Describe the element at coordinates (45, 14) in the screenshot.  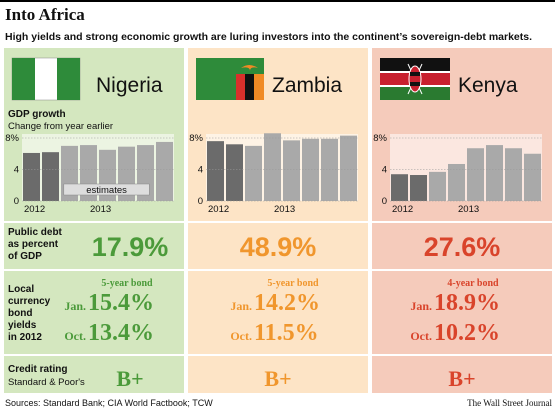
I see `title: Into Africa` at that location.